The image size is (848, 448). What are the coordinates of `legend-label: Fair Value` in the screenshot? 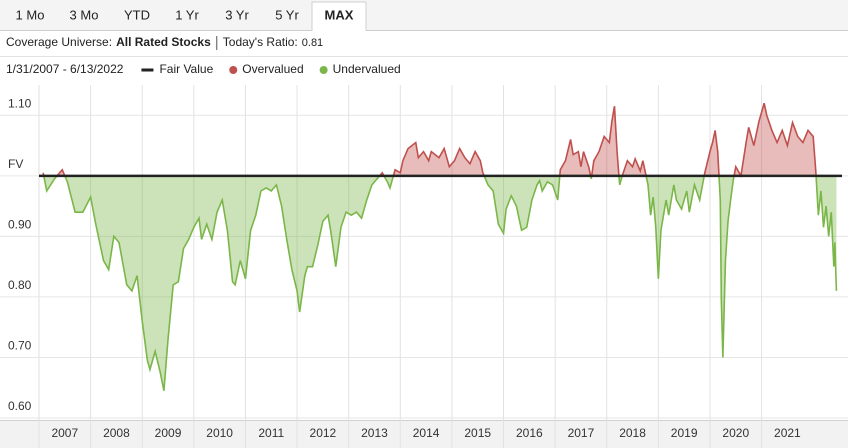 It's located at (186, 69).